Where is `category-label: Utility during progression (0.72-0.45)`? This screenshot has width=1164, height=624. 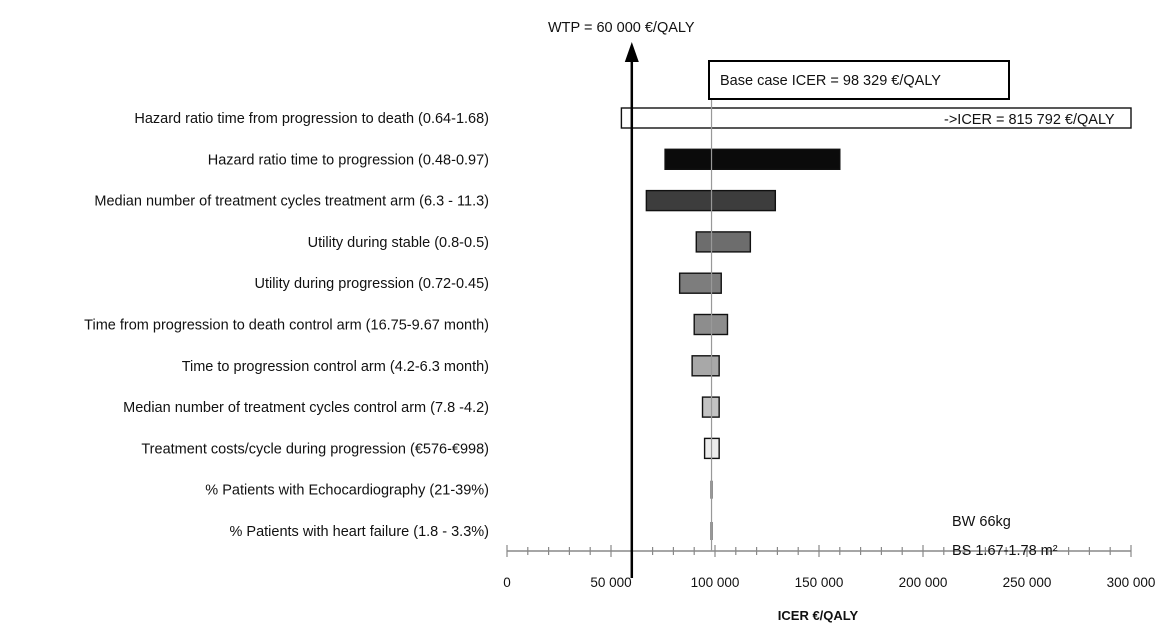 category-label: Utility during progression (0.72-0.45) is located at coordinates (371, 284).